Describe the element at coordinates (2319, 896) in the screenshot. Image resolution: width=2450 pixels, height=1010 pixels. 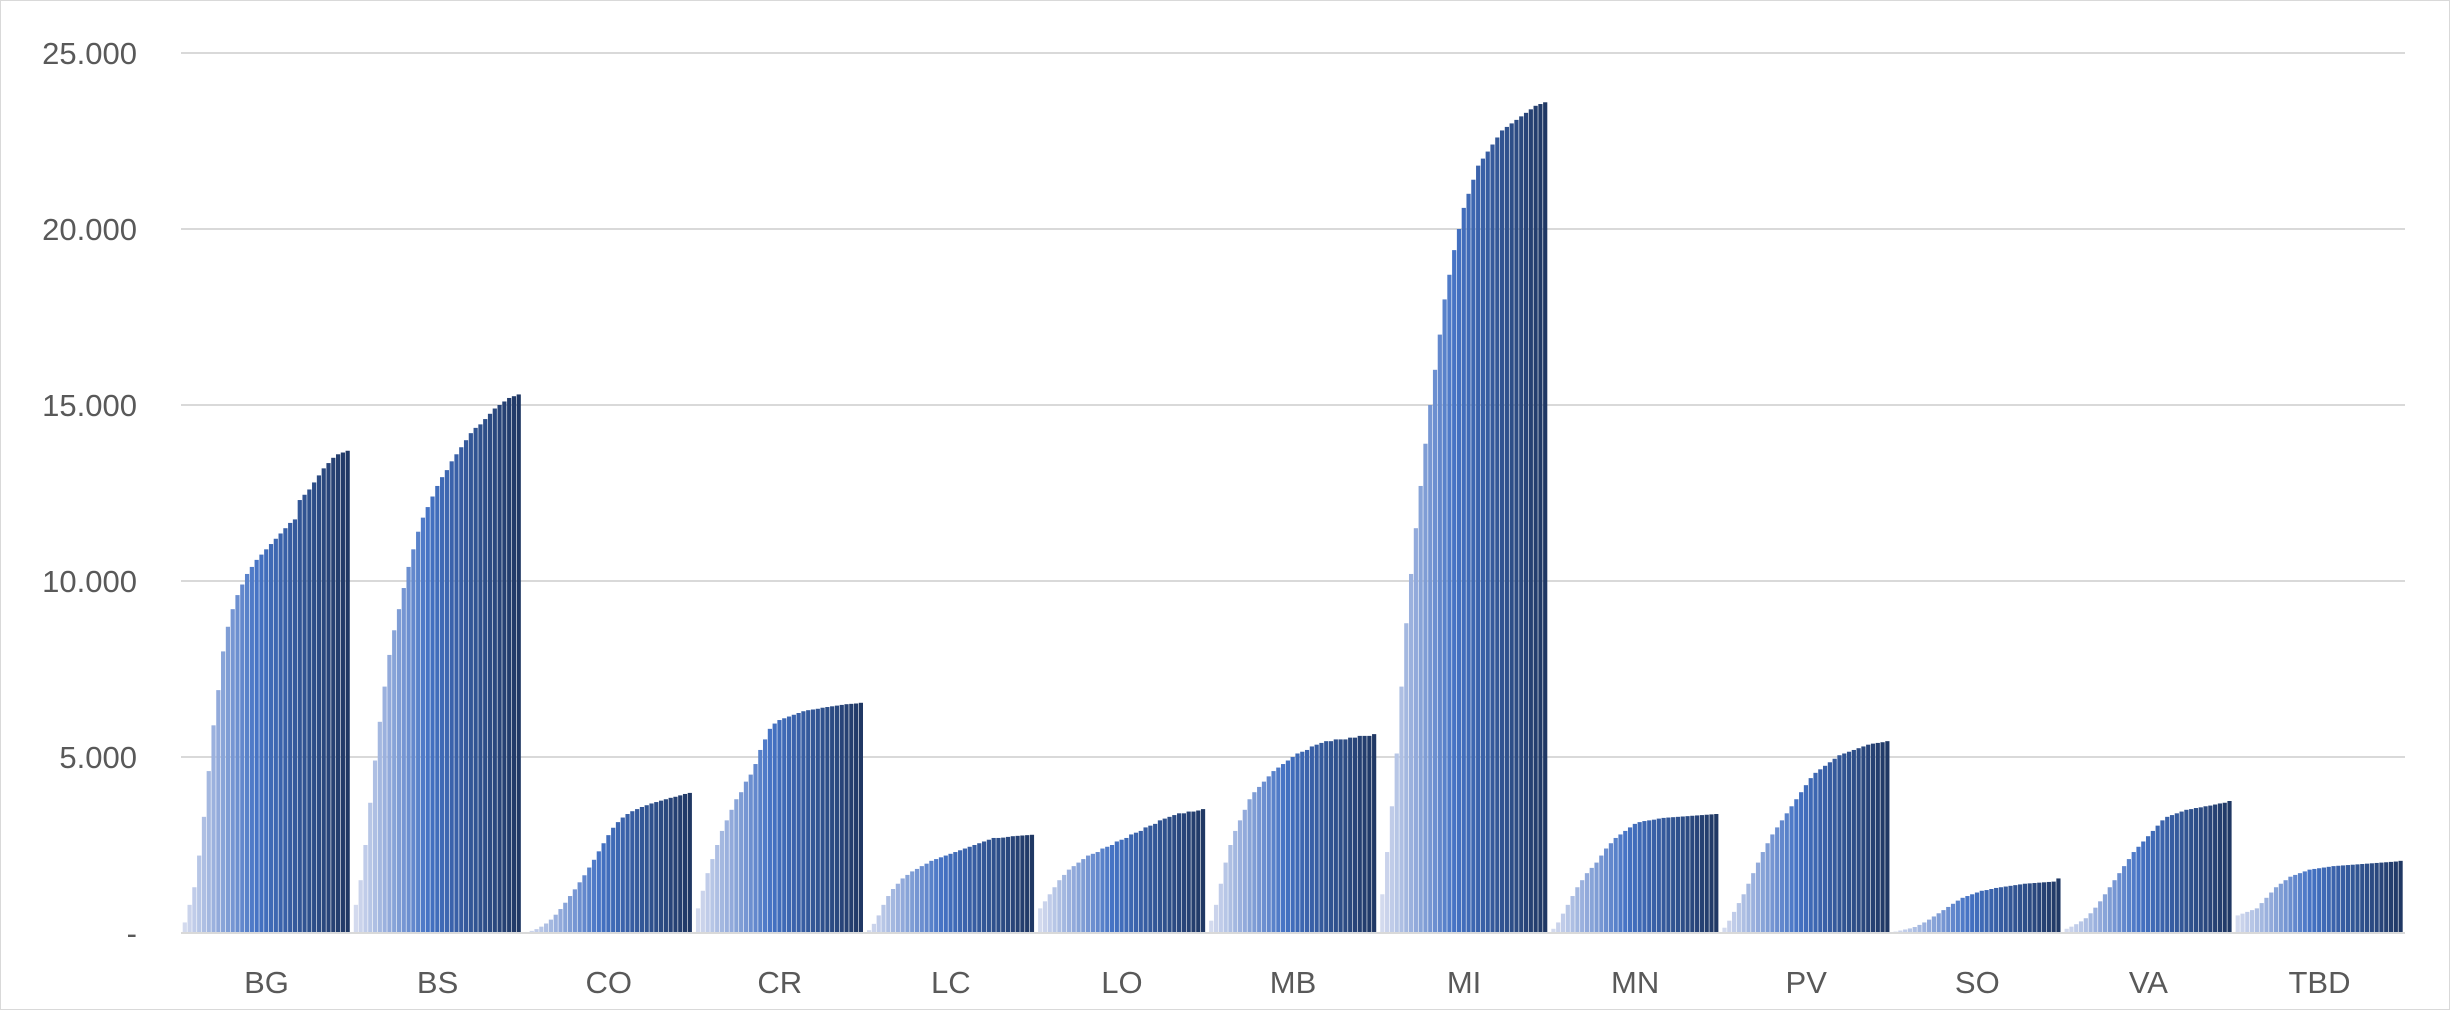
I see `bar-group-tbd` at that location.